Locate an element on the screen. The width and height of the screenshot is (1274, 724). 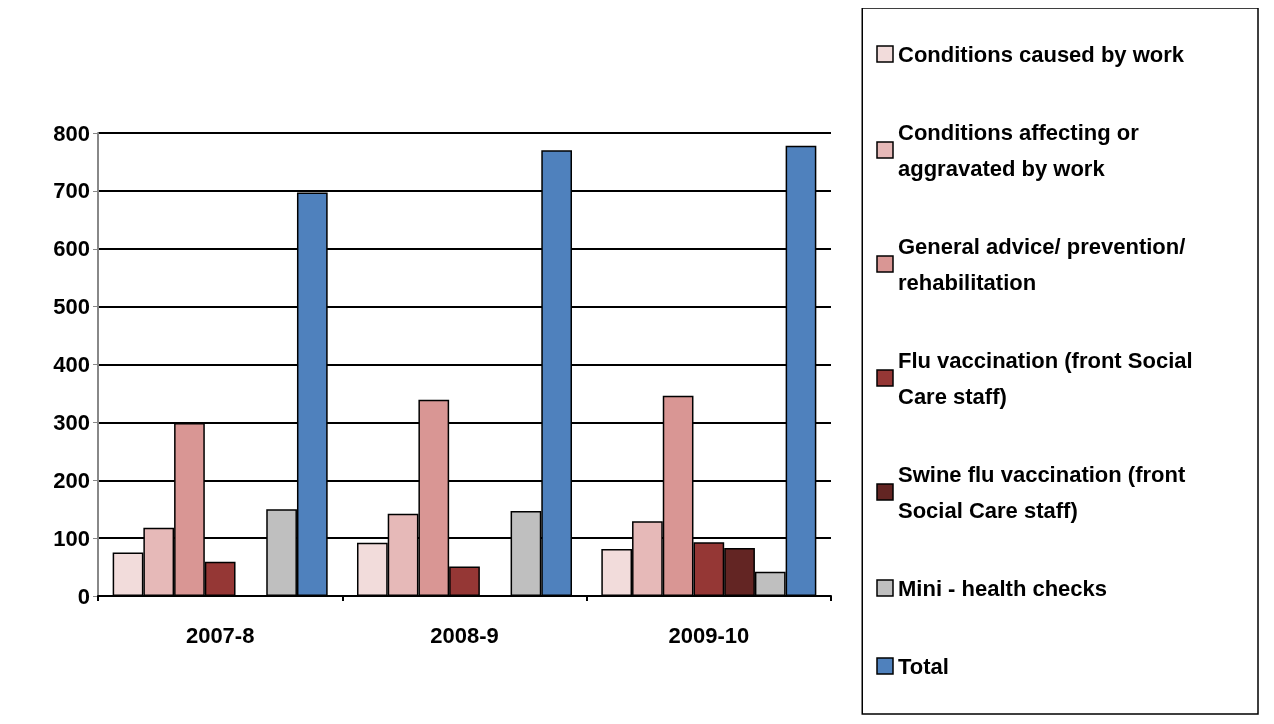
y-tick-label: 600 is located at coordinates (71, 249).